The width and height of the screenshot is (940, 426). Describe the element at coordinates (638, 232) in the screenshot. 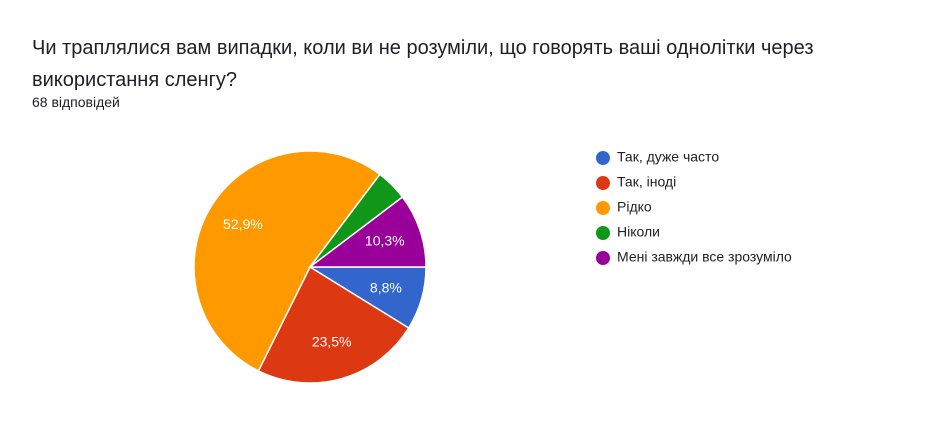

I see `legend-label: Ніколи` at that location.